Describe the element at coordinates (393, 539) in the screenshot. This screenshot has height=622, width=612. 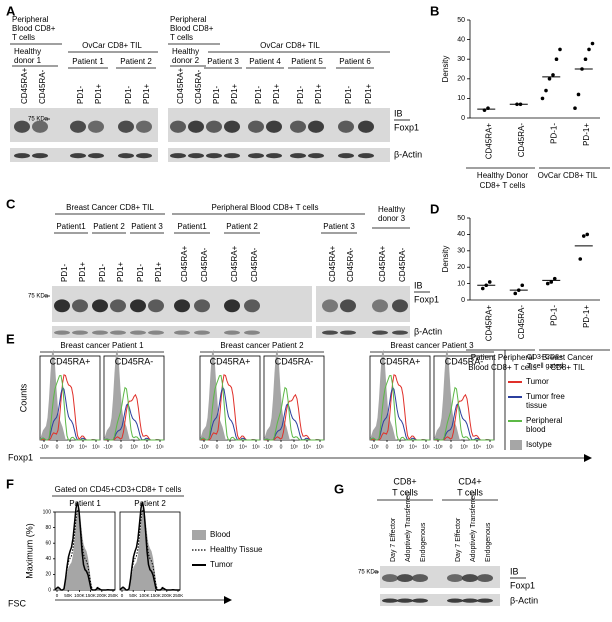
I see `lane-label: Day 7 Effector` at that location.